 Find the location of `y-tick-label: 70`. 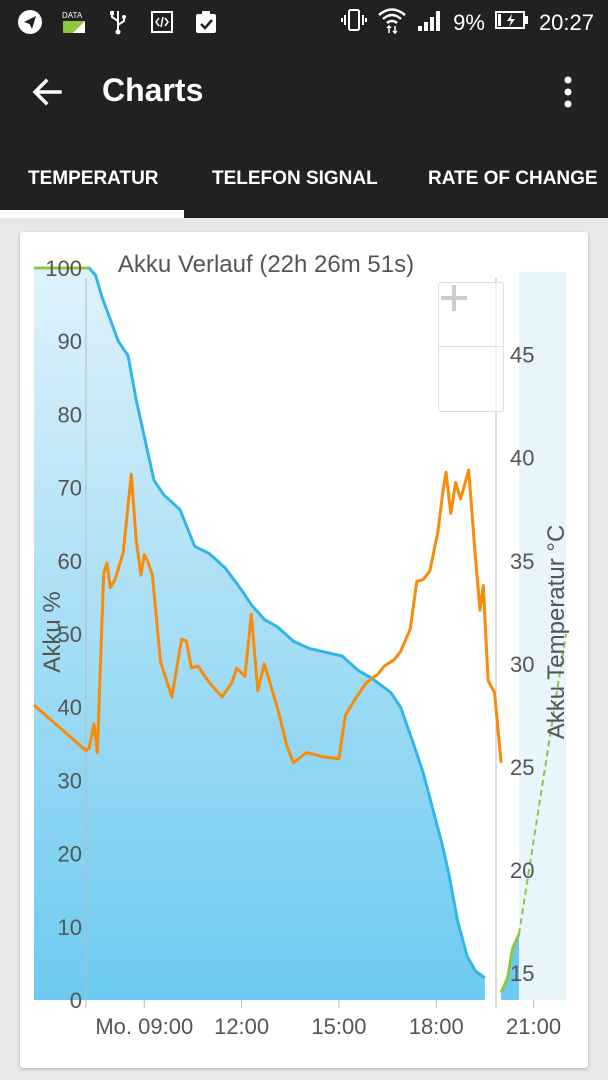

y-tick-label: 70 is located at coordinates (70, 488).